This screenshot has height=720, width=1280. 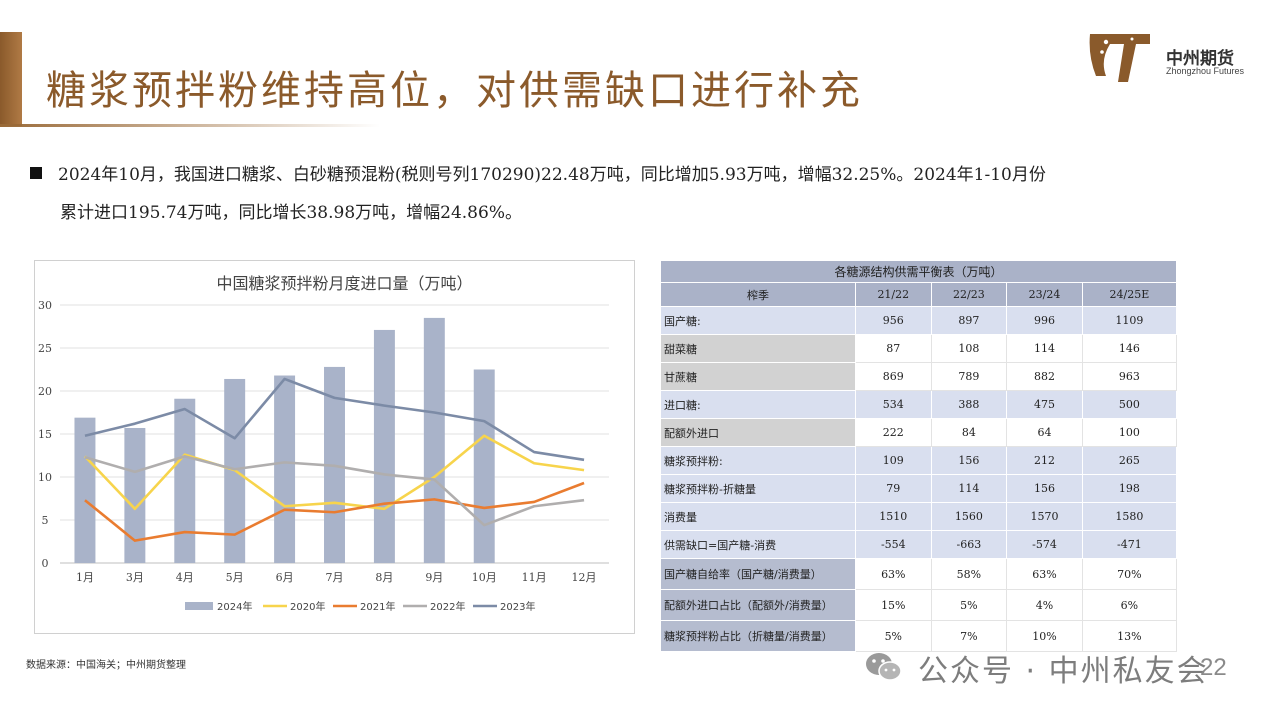 I want to click on table-cell: 388, so click(x=969, y=404).